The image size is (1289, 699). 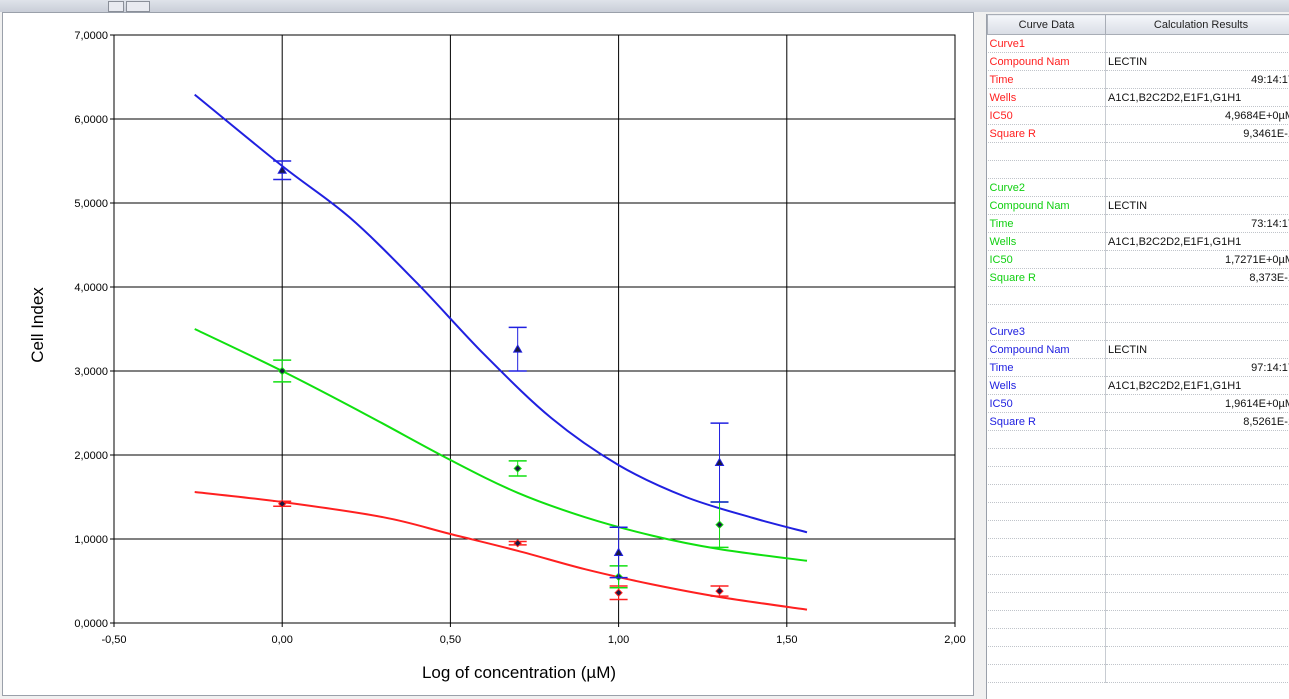 What do you see at coordinates (1046, 187) in the screenshot?
I see `results-label-cell: Curve2` at bounding box center [1046, 187].